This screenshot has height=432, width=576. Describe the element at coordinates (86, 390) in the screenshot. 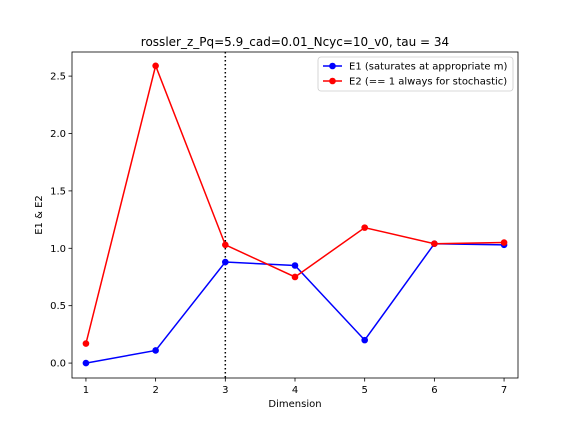

I see `x-tick-label: 1` at that location.